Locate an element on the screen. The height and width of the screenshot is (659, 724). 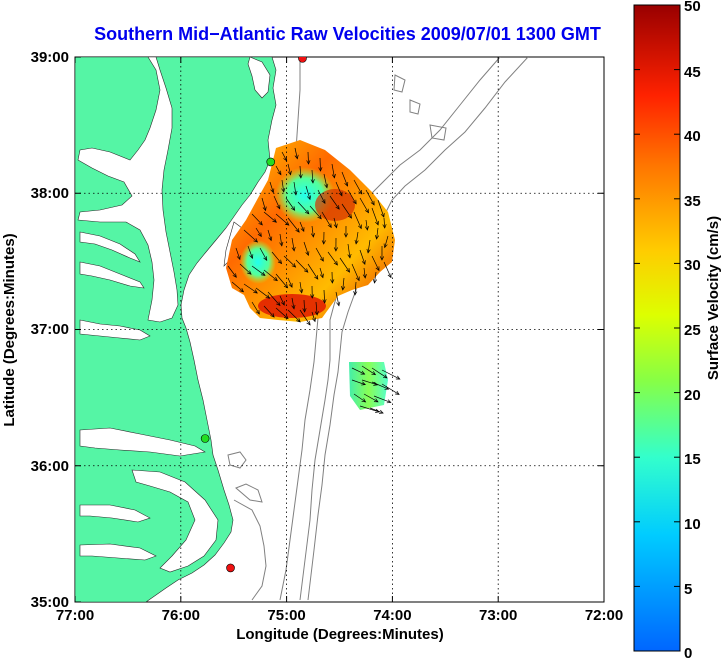
colorbar-tick-label: 5 is located at coordinates (688, 589).